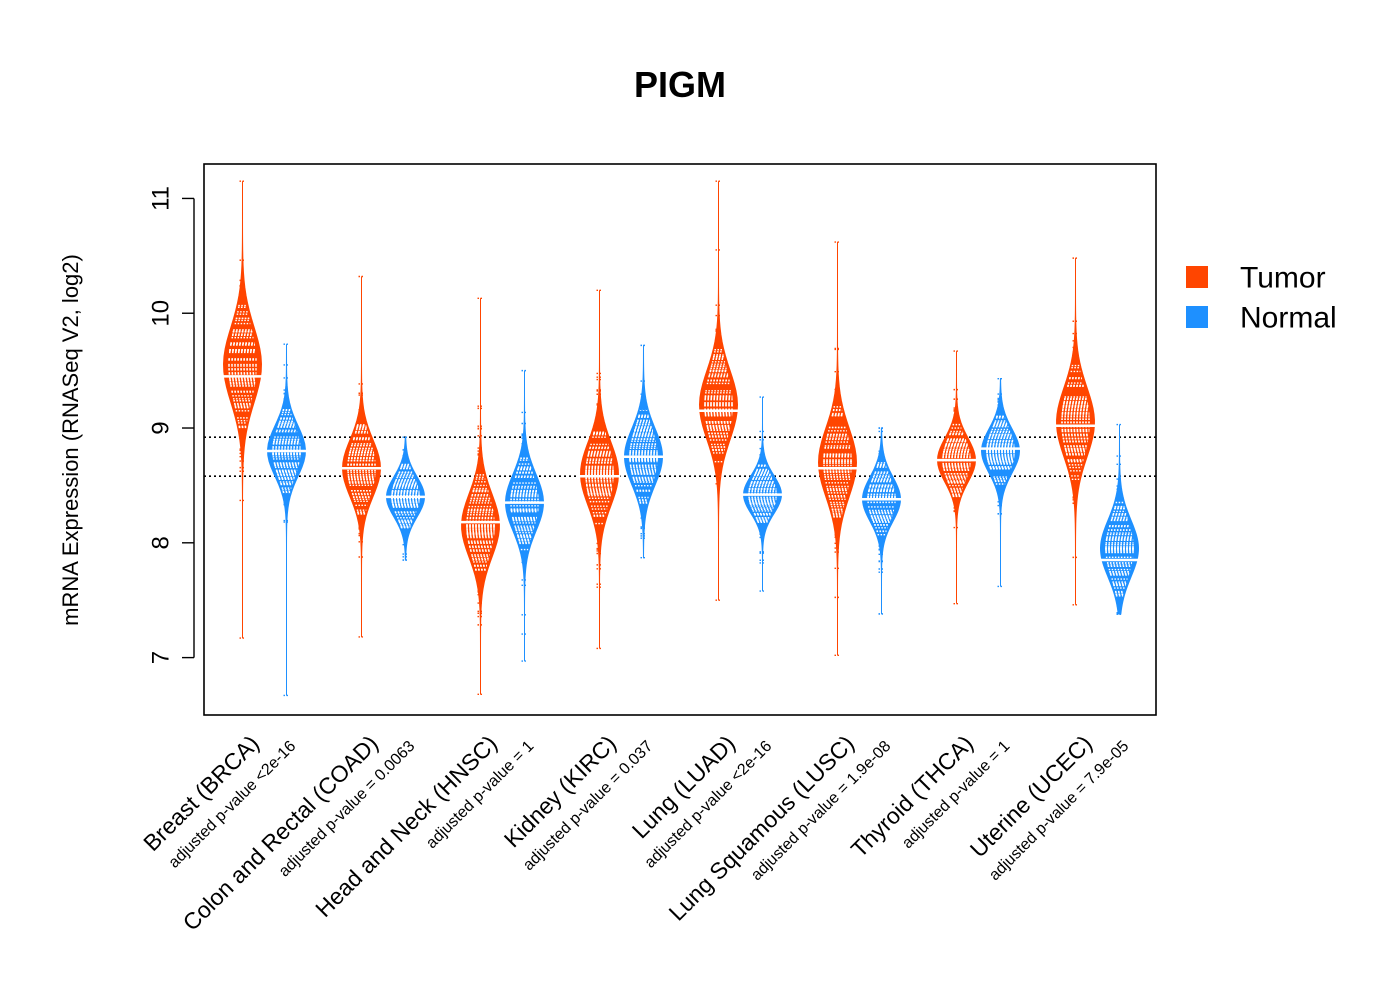 This screenshot has height=1000, width=1400. What do you see at coordinates (160, 657) in the screenshot?
I see `y-tick-label-7: 7` at bounding box center [160, 657].